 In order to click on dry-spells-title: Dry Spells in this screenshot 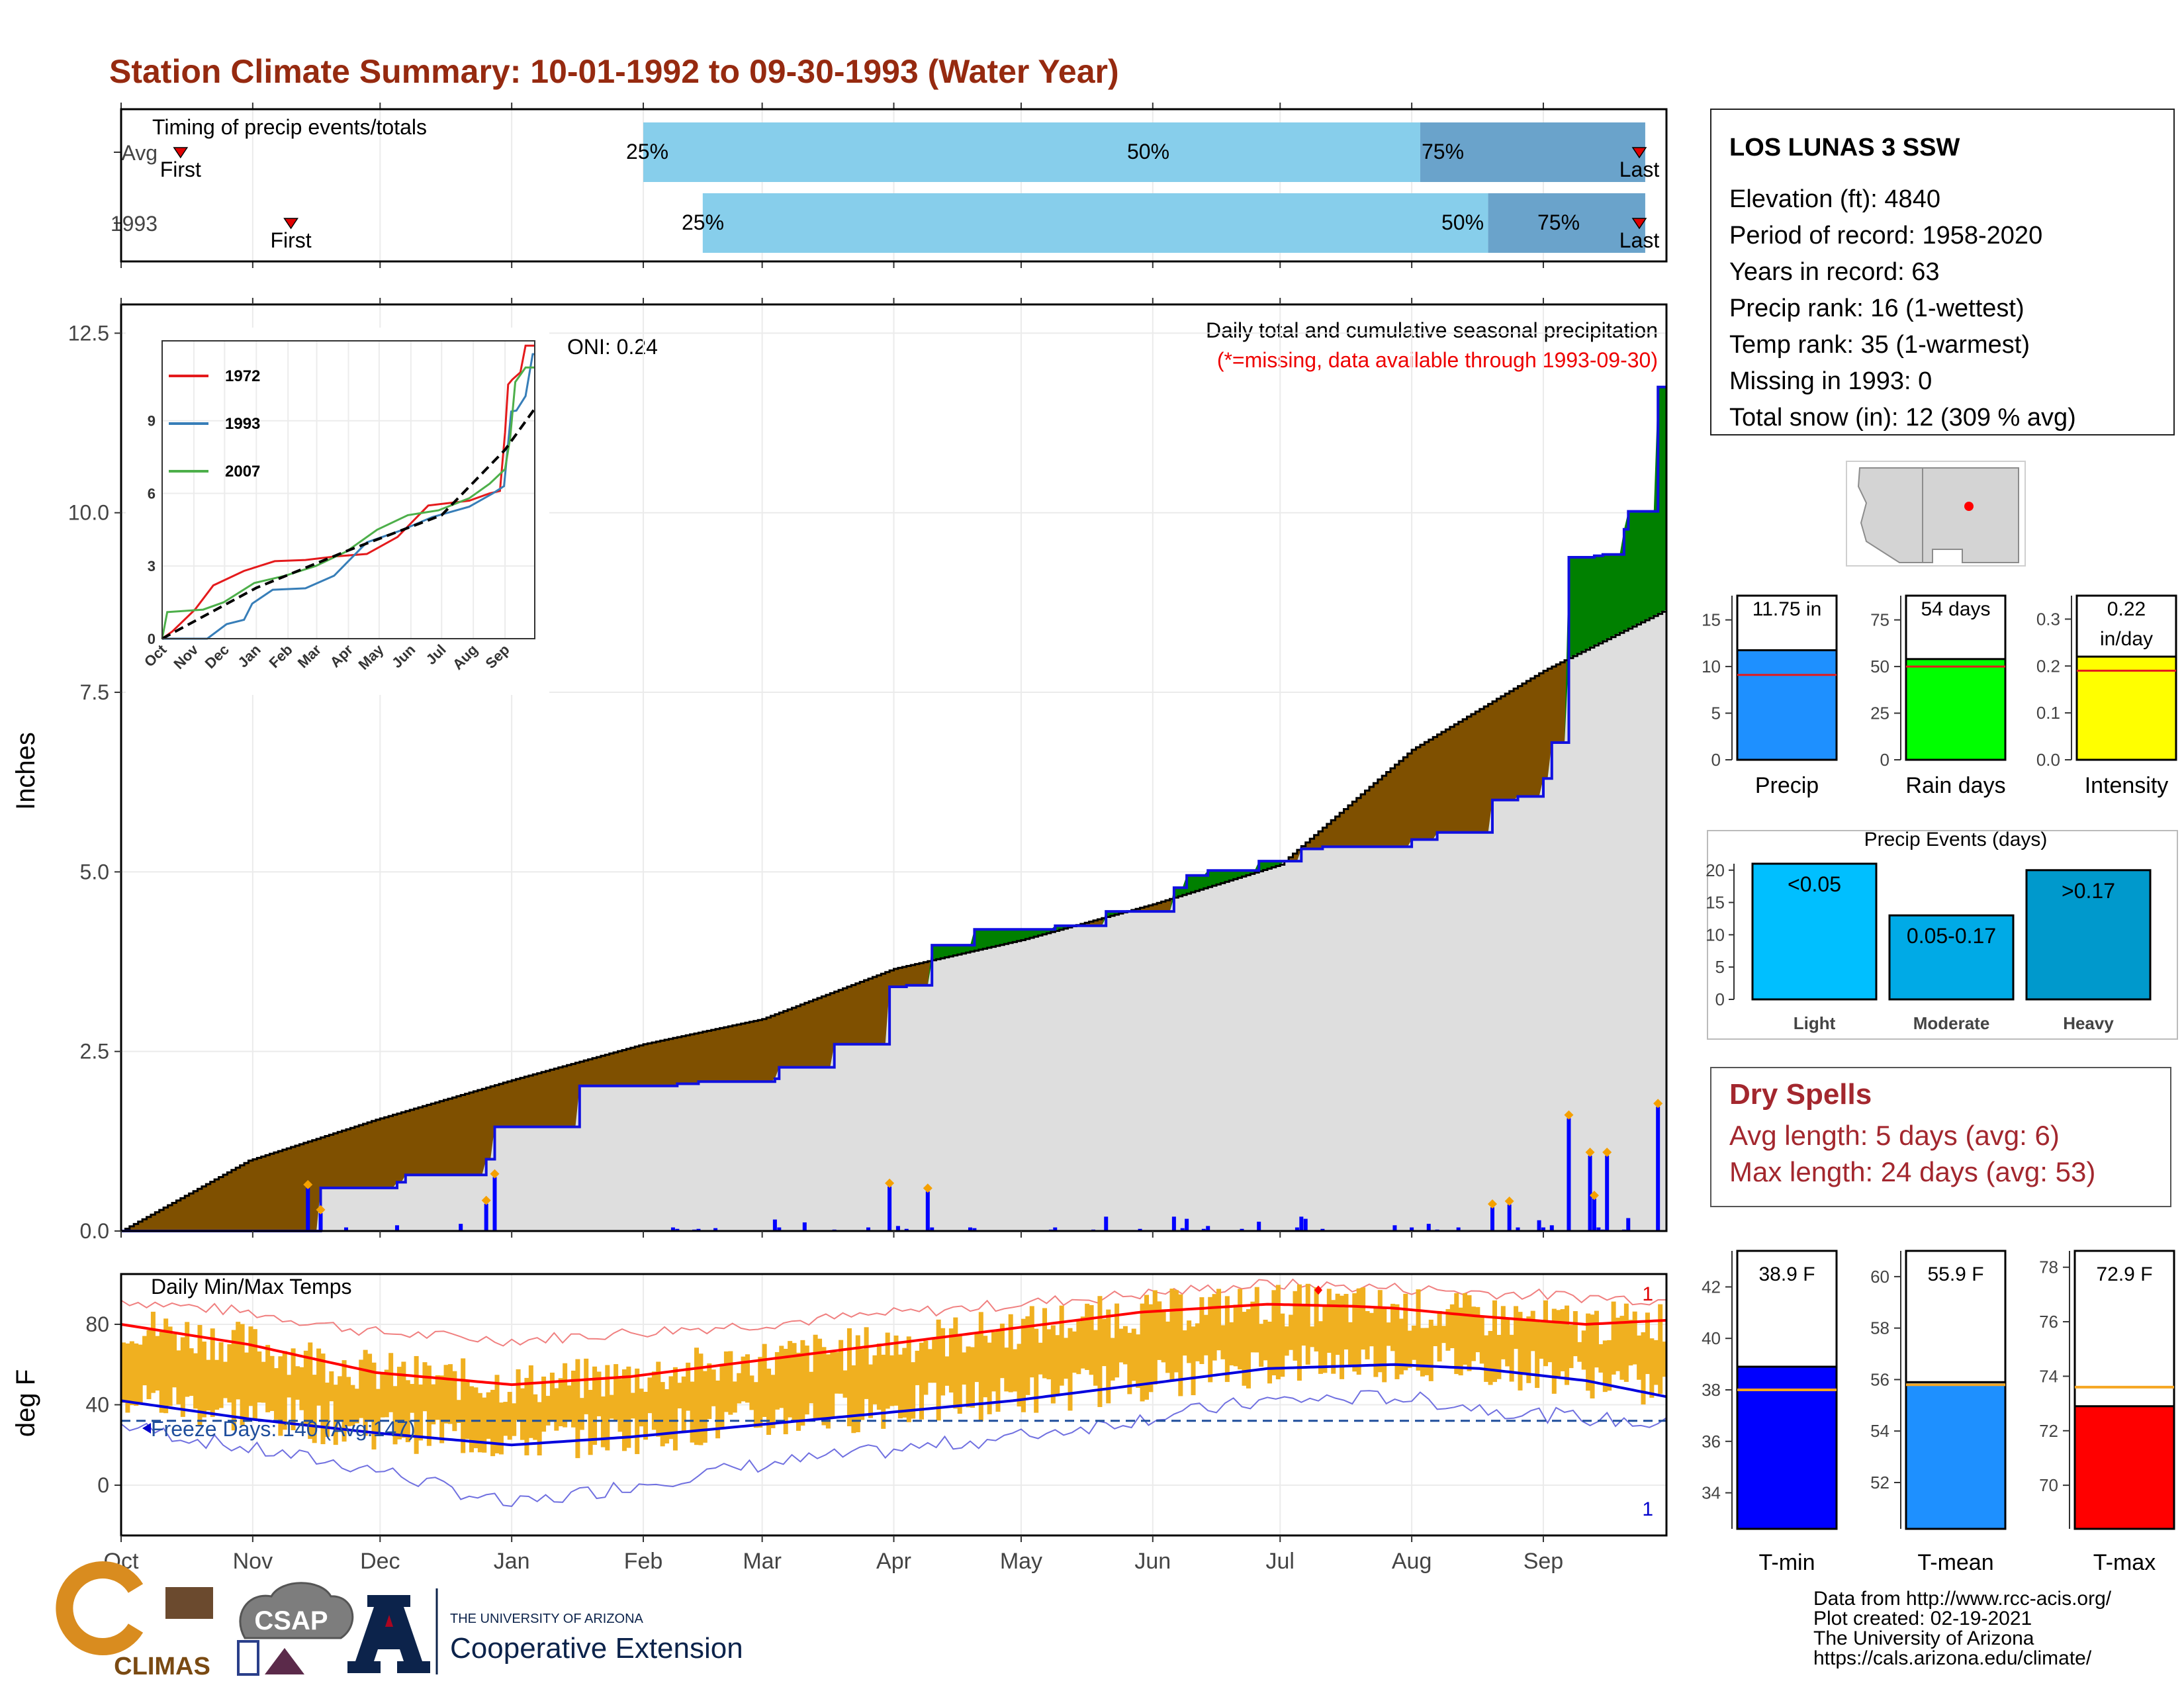, I will do `click(1800, 1094)`.